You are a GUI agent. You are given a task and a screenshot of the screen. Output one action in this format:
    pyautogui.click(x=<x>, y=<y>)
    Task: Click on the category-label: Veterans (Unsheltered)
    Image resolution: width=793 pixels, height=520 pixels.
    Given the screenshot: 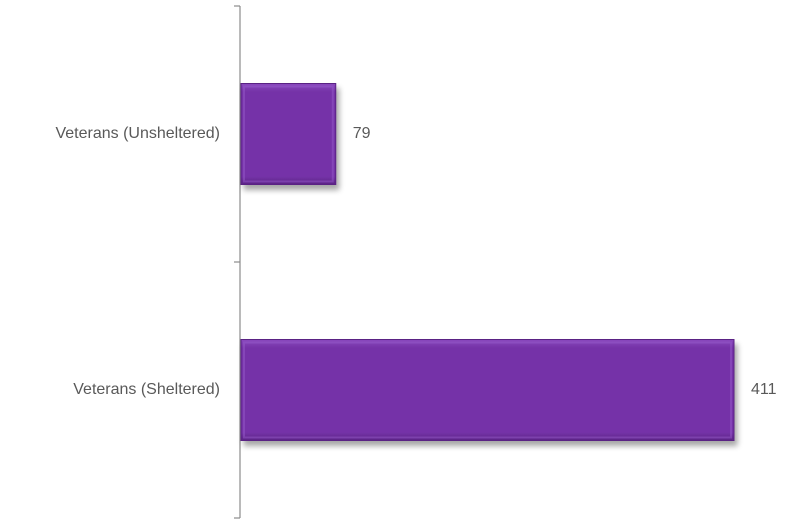 What is the action you would take?
    pyautogui.click(x=137, y=133)
    